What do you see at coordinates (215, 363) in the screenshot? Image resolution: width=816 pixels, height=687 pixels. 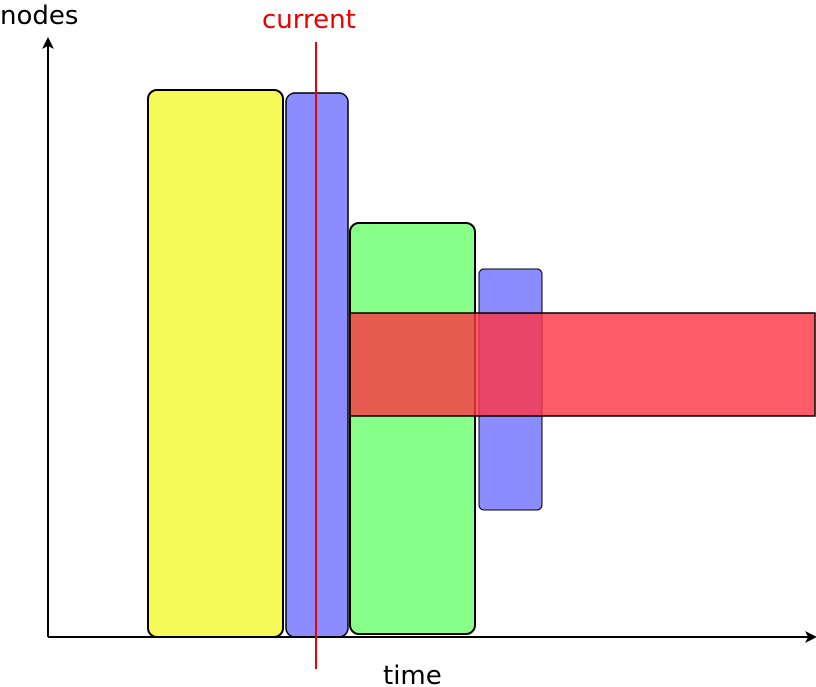 I see `job-yellow` at bounding box center [215, 363].